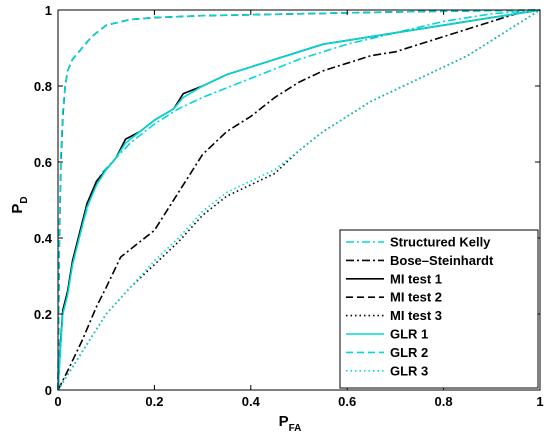 This screenshot has width=549, height=439. What do you see at coordinates (442, 260) in the screenshot?
I see `legend-label-2: Bose–Steinhardt` at bounding box center [442, 260].